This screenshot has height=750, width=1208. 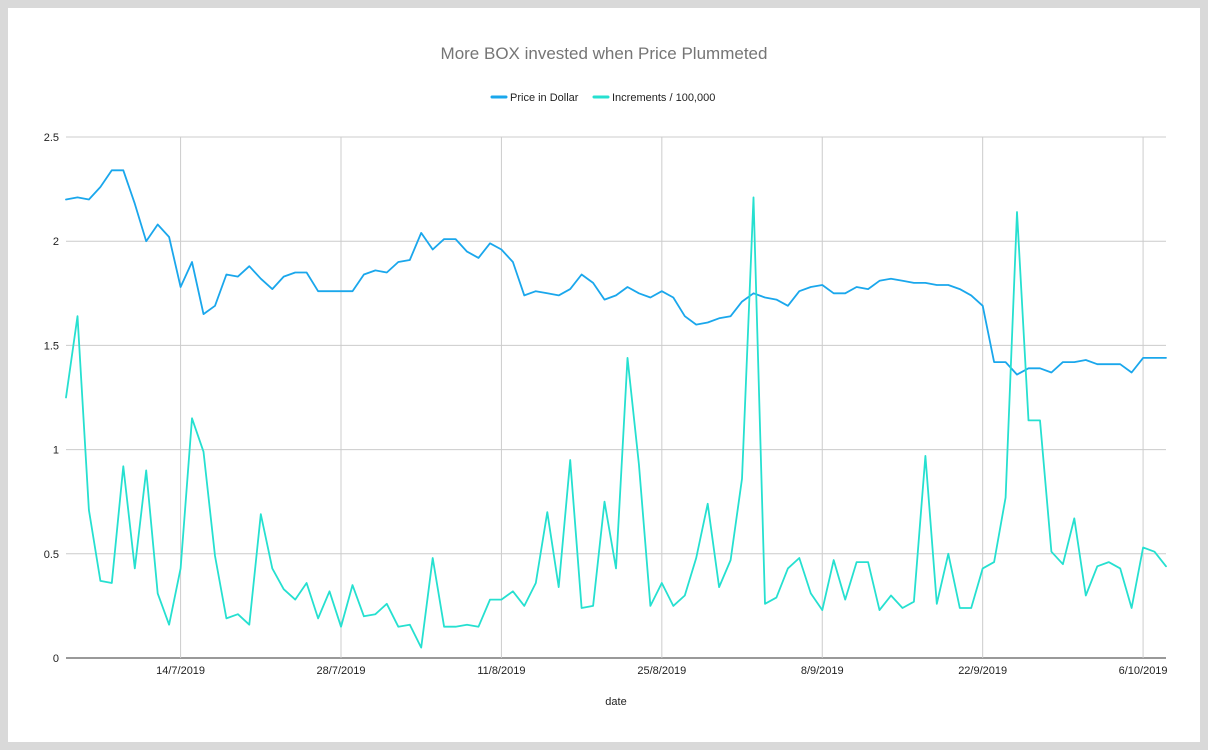 What do you see at coordinates (51, 398) in the screenshot?
I see `y-axis-ticks: 0 0.5 1 1.5 2 2.5` at bounding box center [51, 398].